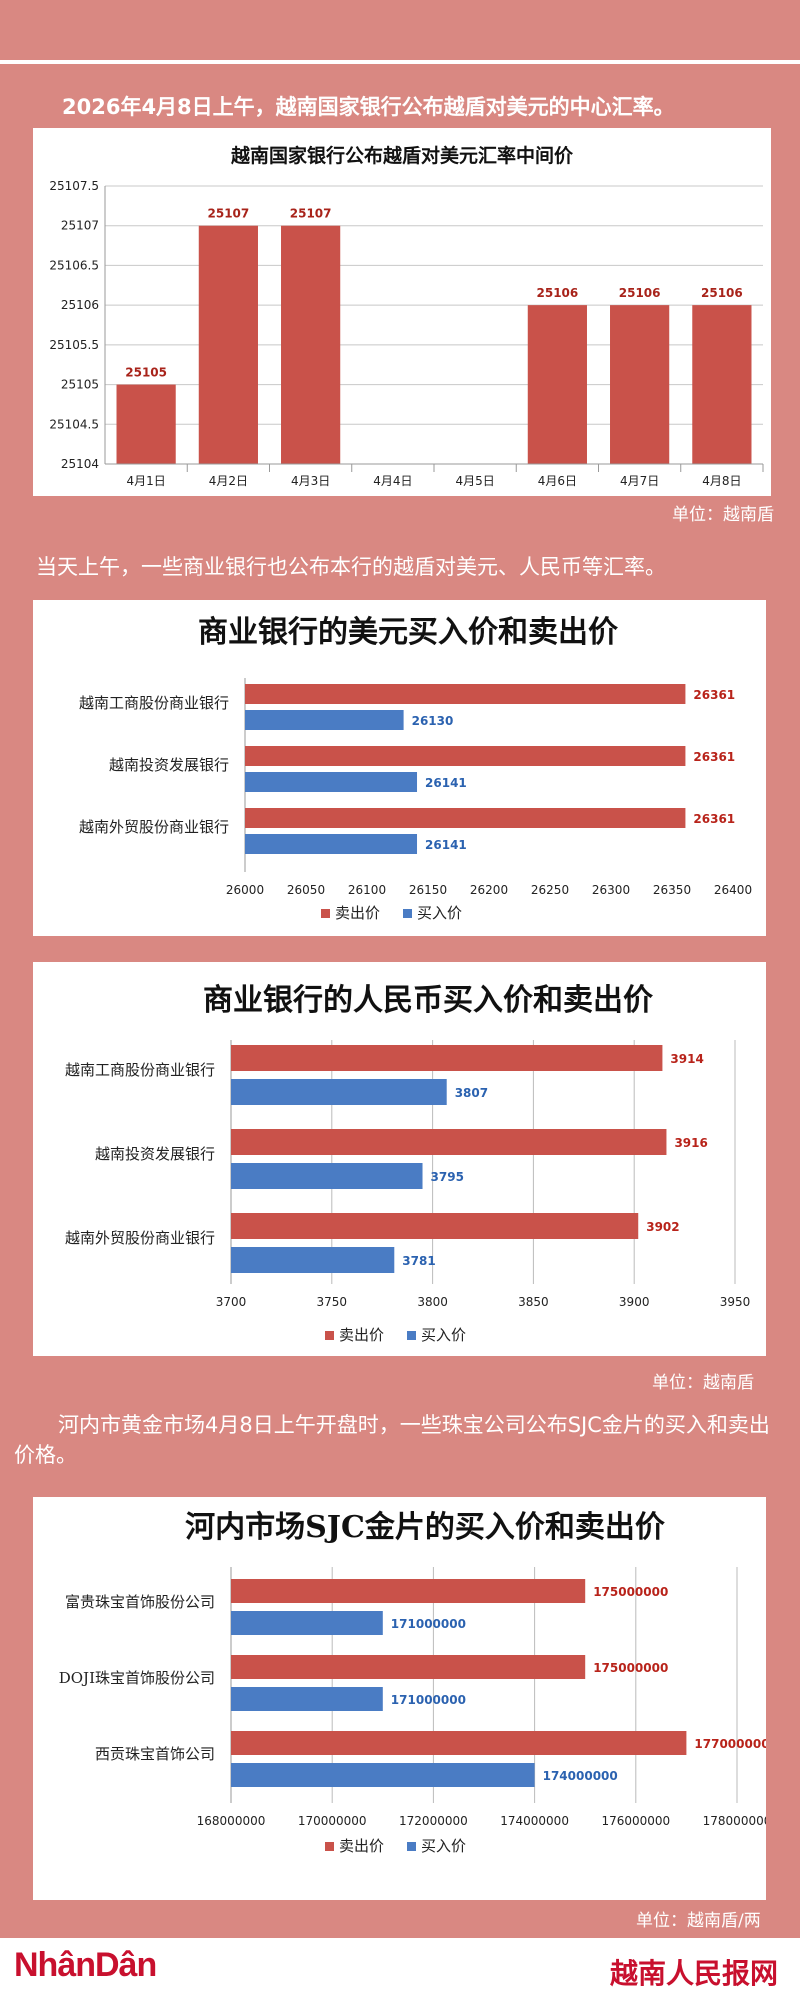 This screenshot has width=800, height=2000. What do you see at coordinates (74, 345) in the screenshot?
I see `y-tick-label: 25105.5` at bounding box center [74, 345].